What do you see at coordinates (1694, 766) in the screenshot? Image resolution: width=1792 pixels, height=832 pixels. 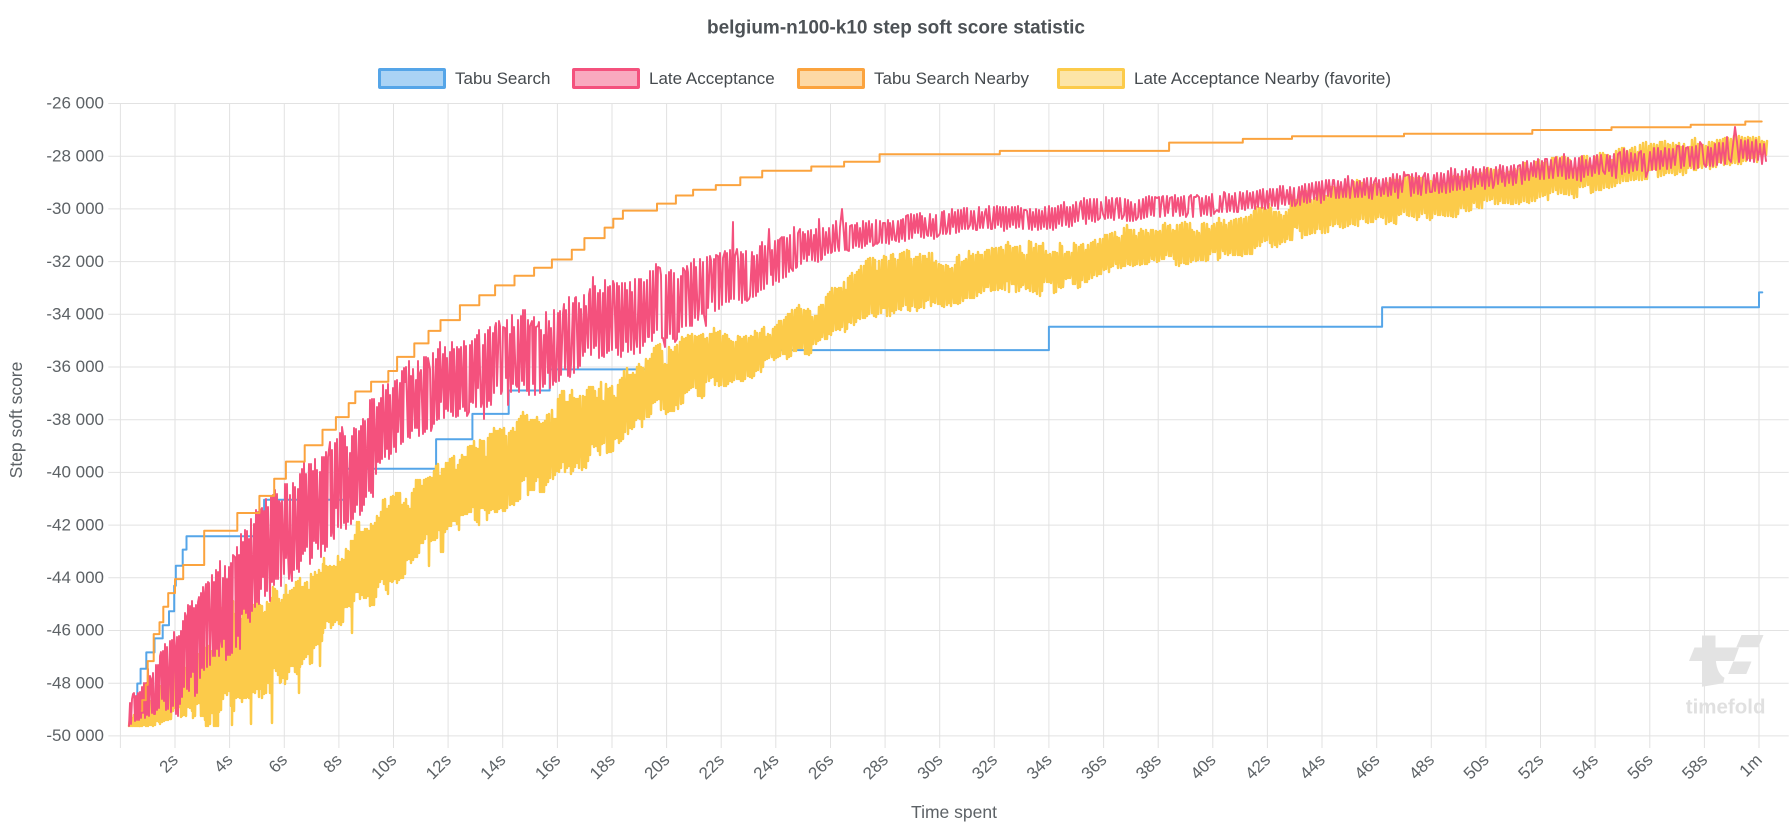 I see `svg-text: 58s` at bounding box center [1694, 766].